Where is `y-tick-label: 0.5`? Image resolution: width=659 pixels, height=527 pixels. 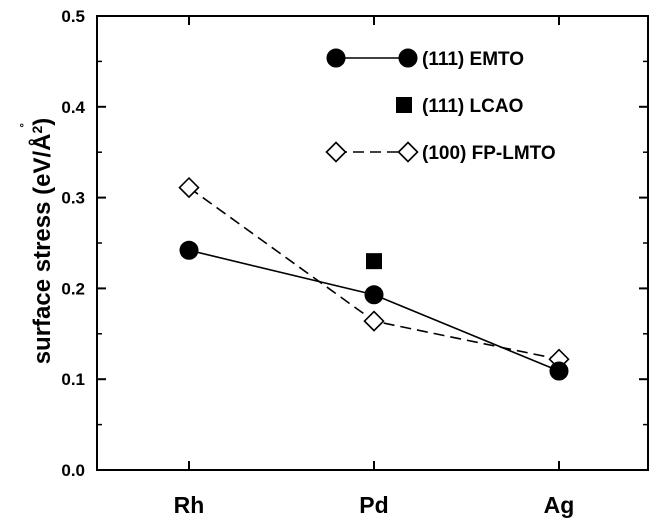 y-tick-label: 0.5 is located at coordinates (73, 16).